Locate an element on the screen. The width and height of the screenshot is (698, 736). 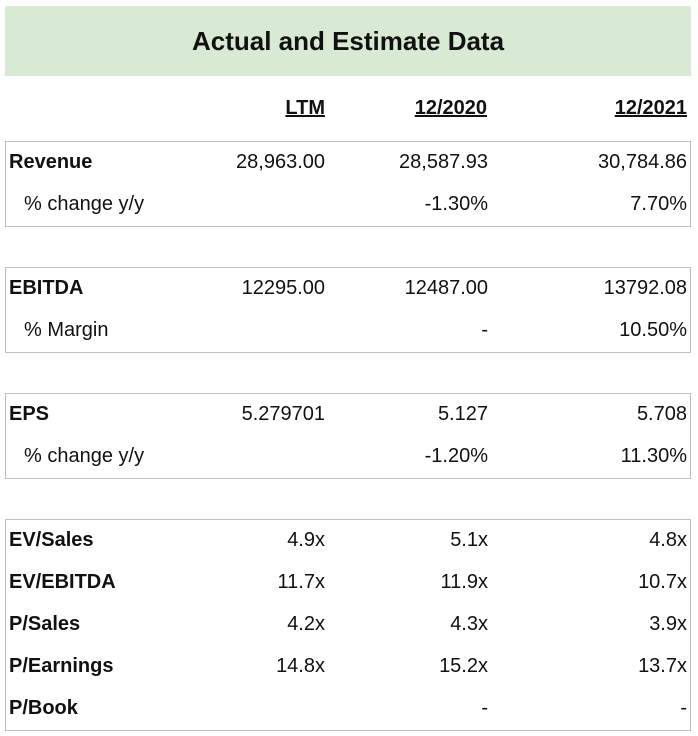
cell-ltm: 5.279701 is located at coordinates (283, 414).